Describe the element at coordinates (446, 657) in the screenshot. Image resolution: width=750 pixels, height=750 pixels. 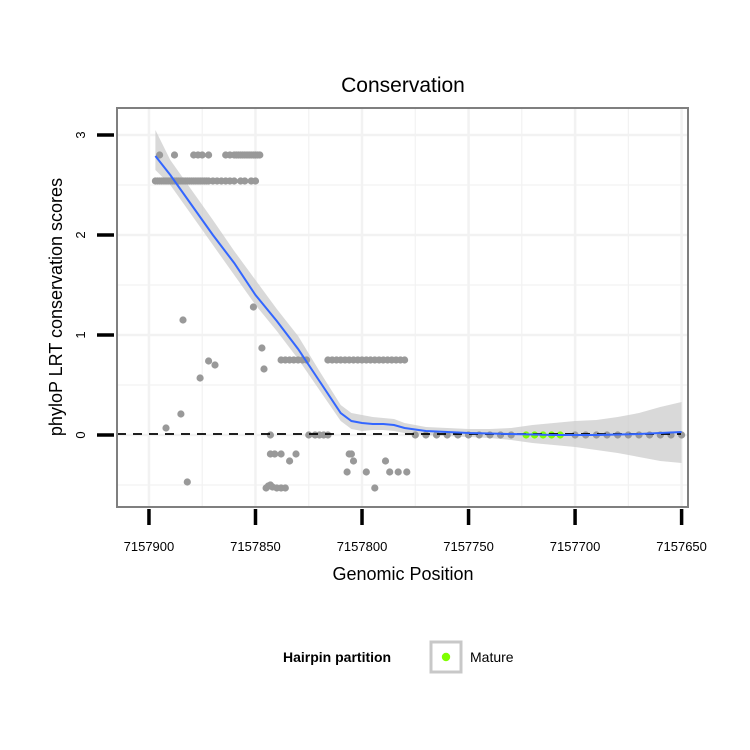
I see `legend-key-mature-point` at that location.